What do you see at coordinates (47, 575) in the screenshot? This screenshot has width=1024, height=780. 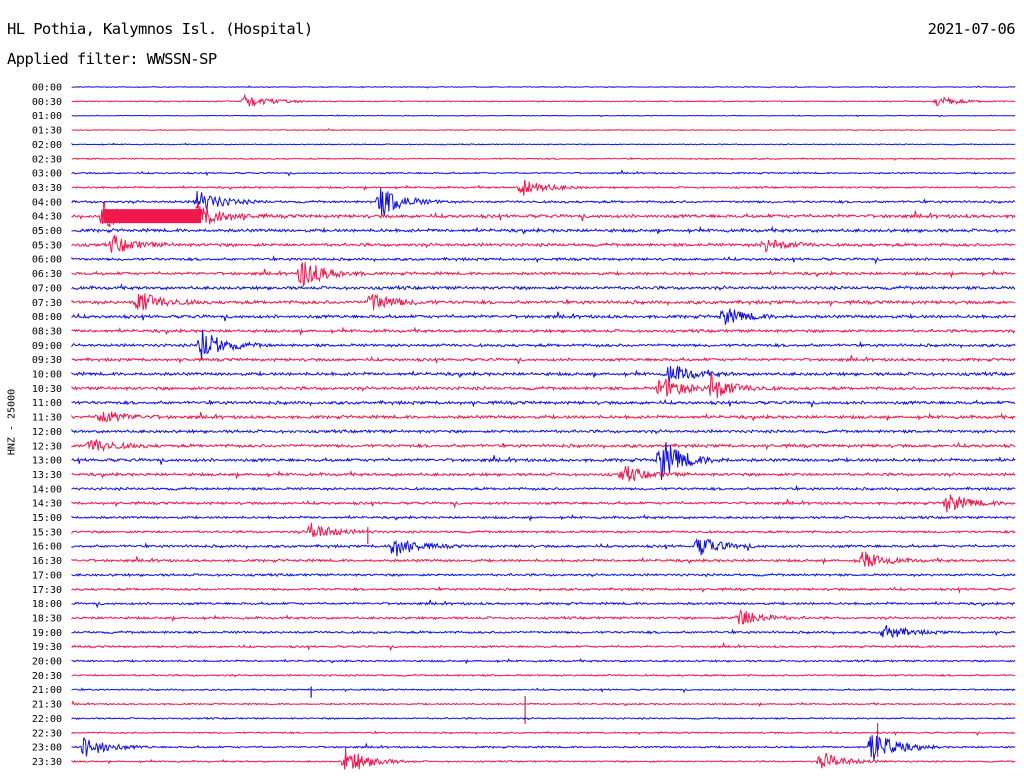 I see `time-tick-label: 17:00` at bounding box center [47, 575].